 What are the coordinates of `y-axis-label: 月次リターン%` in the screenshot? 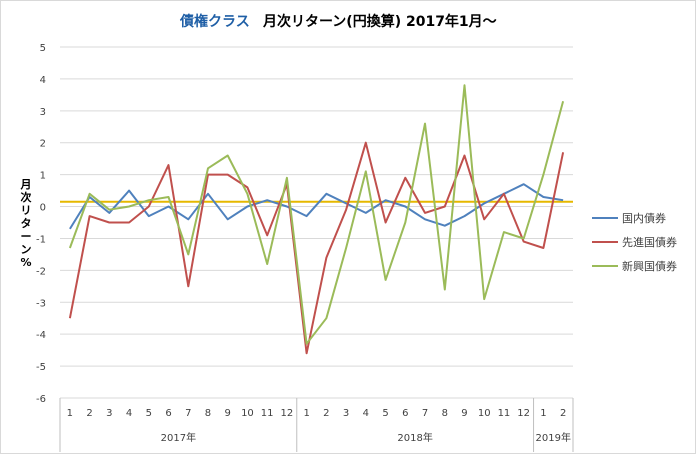 It's located at (26, 223).